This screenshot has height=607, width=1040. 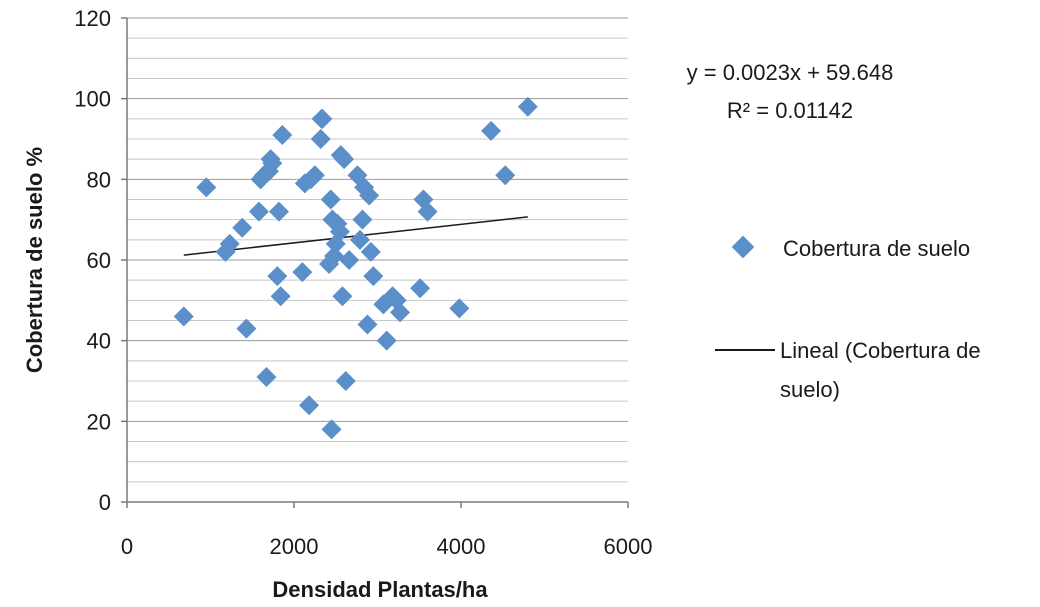 What do you see at coordinates (380, 589) in the screenshot?
I see `x-axis-title: Densidad Plantas/ha` at bounding box center [380, 589].